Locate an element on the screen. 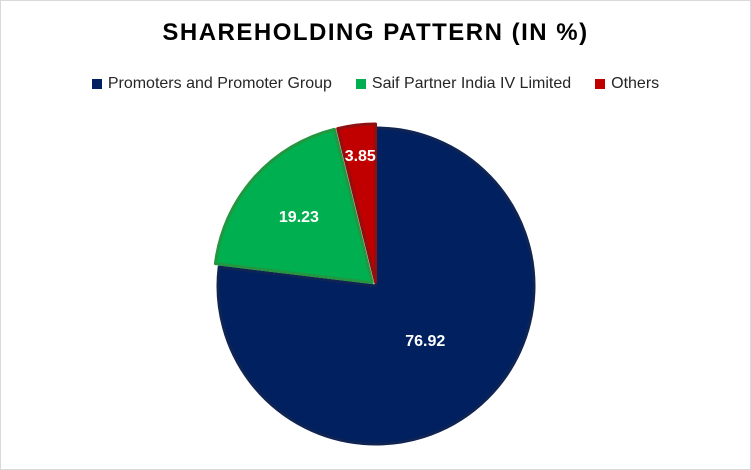  legend-item-promoters: Promoters and Promoter Group is located at coordinates (211, 84).